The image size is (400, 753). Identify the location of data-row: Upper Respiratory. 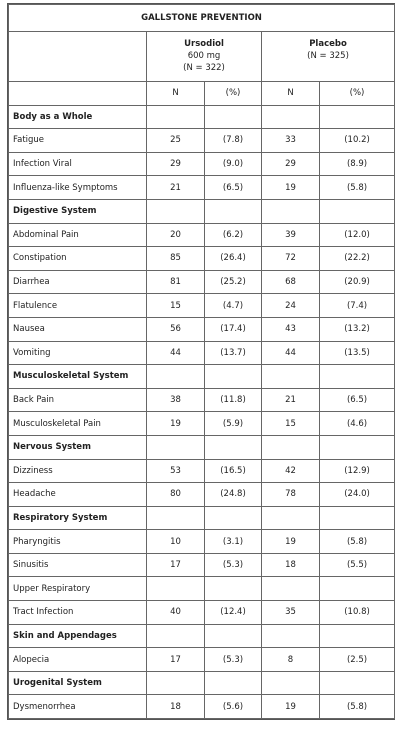
(202, 589).